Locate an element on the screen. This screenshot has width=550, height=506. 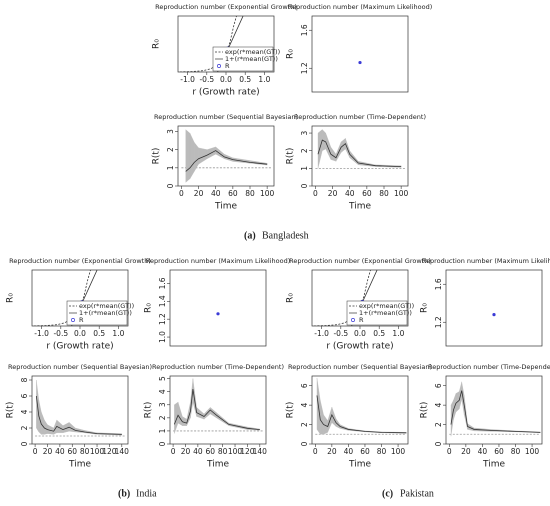
y-tick-label: 0 is located at coordinates (24, 443).